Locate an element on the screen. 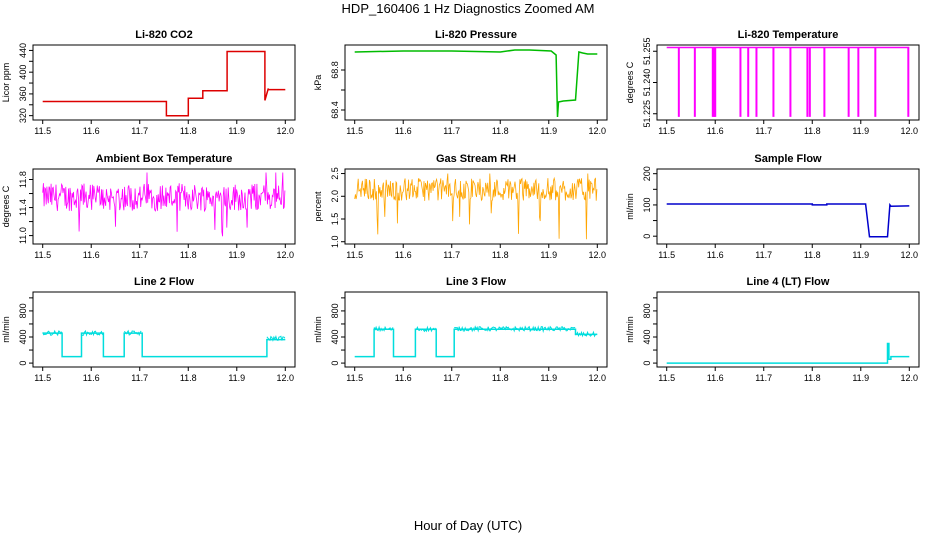 Image resolution: width=936 pixels, height=540 pixels. y-tick-label: 51.255 is located at coordinates (647, 51).